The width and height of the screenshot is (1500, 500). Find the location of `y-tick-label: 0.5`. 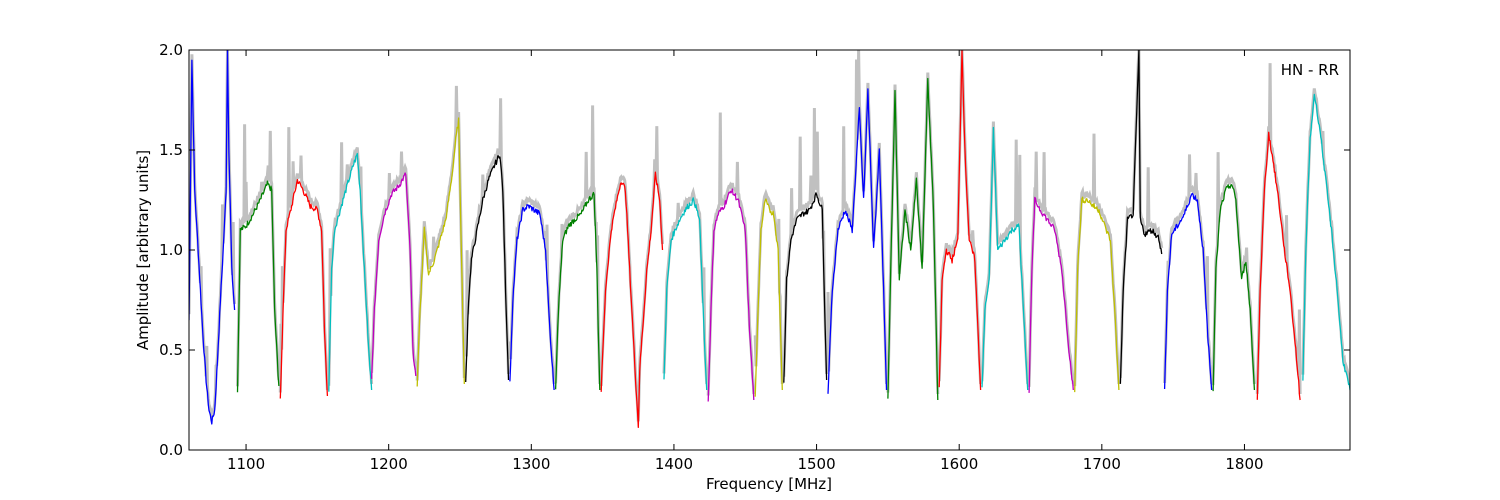

y-tick-label: 0.5 is located at coordinates (171, 350).